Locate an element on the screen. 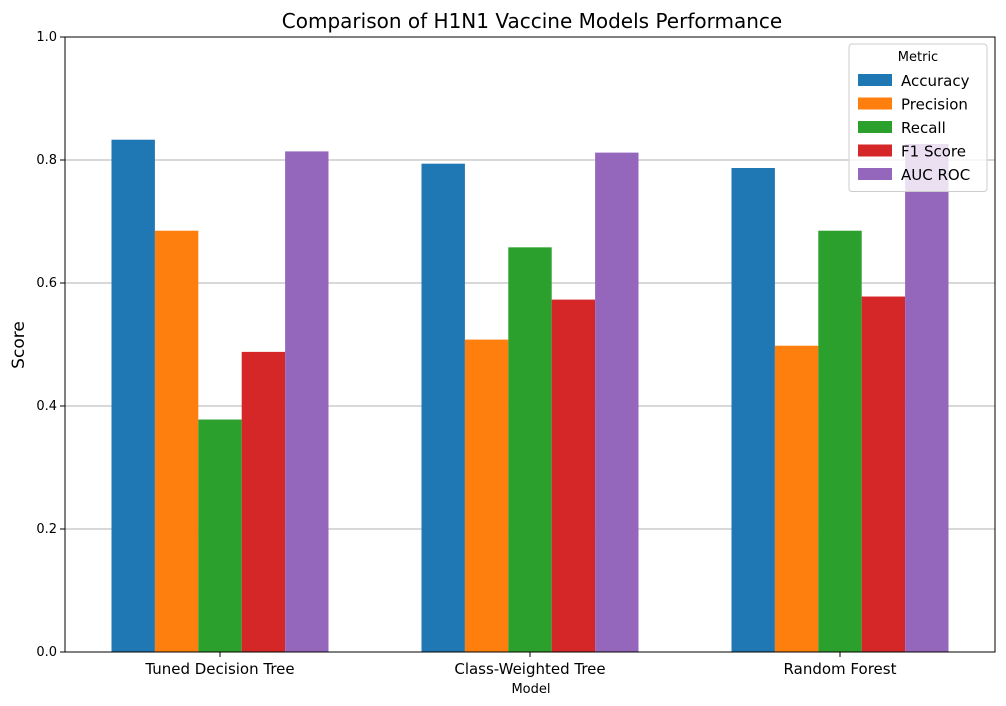 Image resolution: width=1006 pixels, height=706 pixels. legend-label: F1 Score is located at coordinates (933, 152).